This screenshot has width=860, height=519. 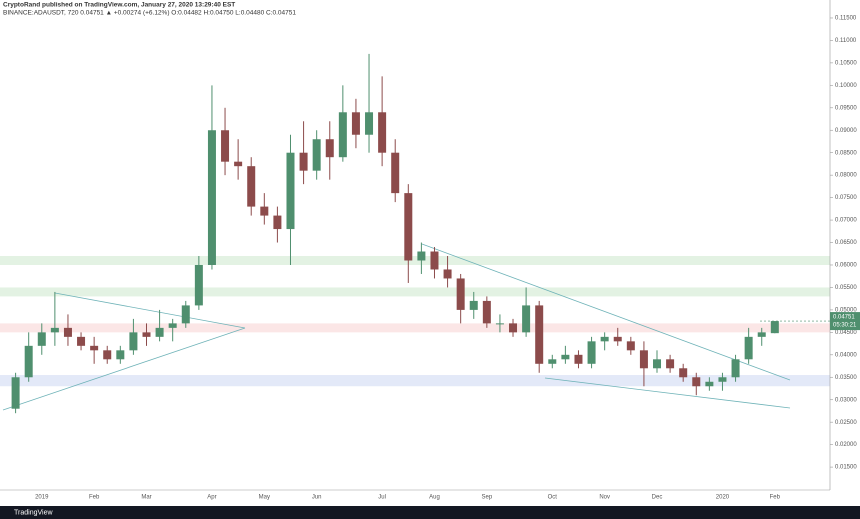 I want to click on y-tick-label: 0.11000, so click(x=846, y=41).